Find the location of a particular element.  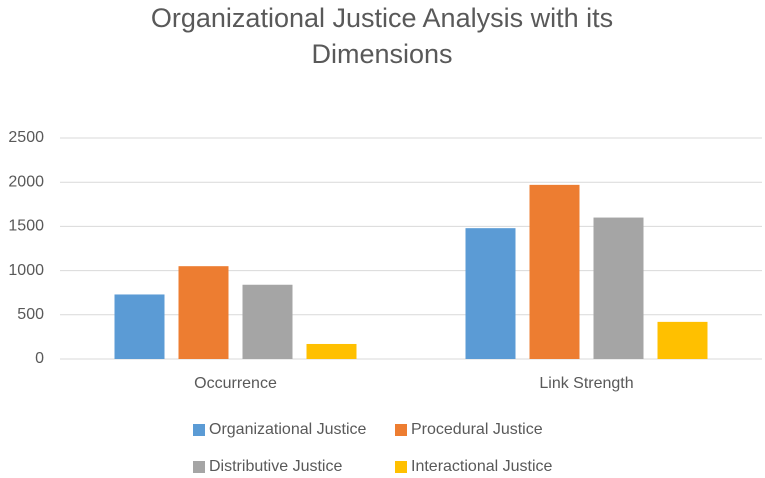

x-tick-label: Link Strength is located at coordinates (586, 383).